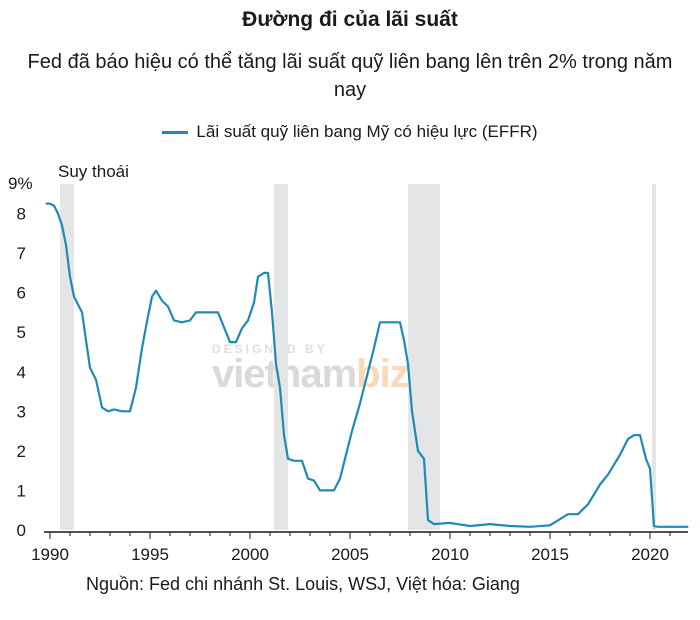  I want to click on y-tick-label: 6, so click(21, 293).